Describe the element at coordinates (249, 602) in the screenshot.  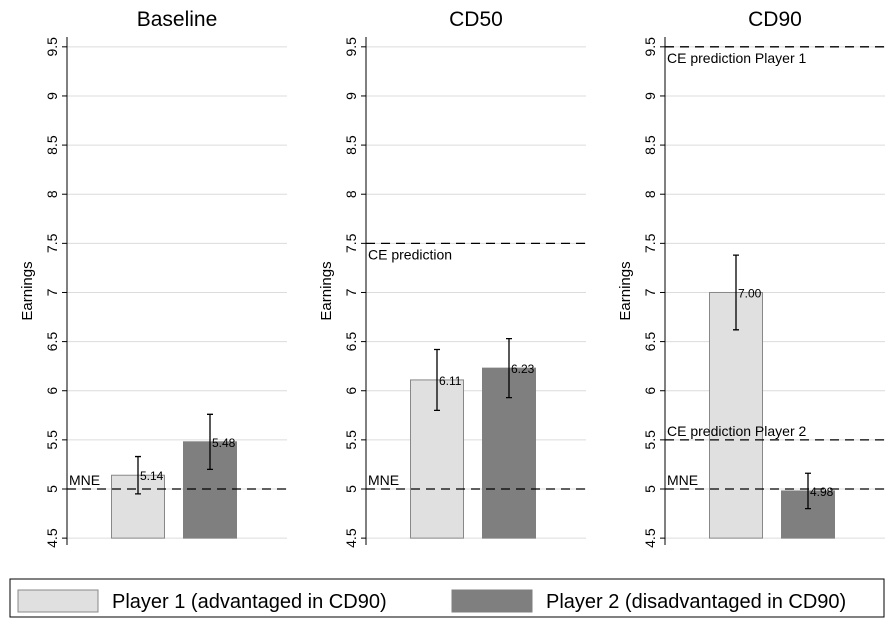
I see `legend-label: Player 1 (advantaged in CD90)` at that location.